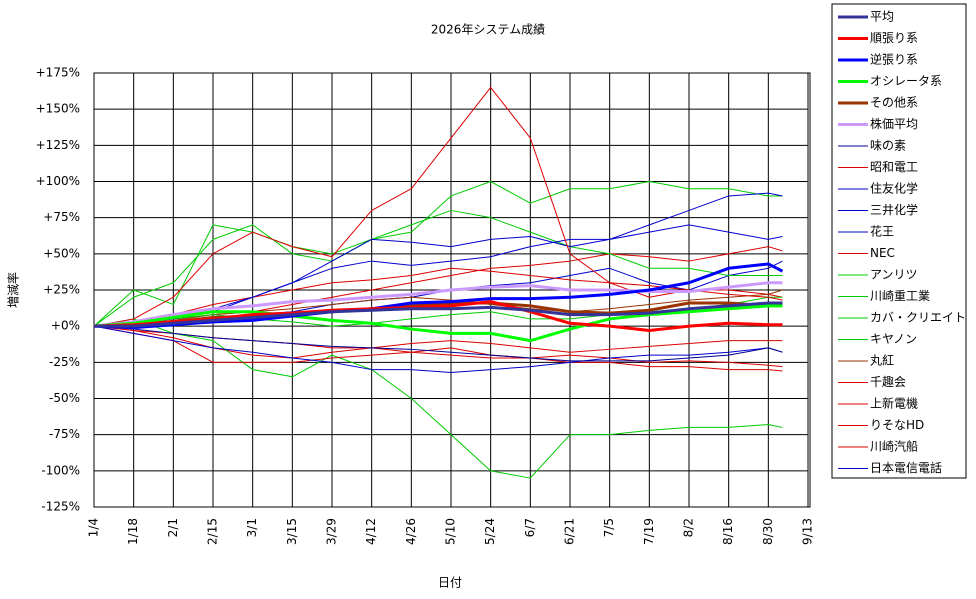 Image resolution: width=976 pixels, height=599 pixels. I want to click on x-axis-label: 日付, so click(450, 583).